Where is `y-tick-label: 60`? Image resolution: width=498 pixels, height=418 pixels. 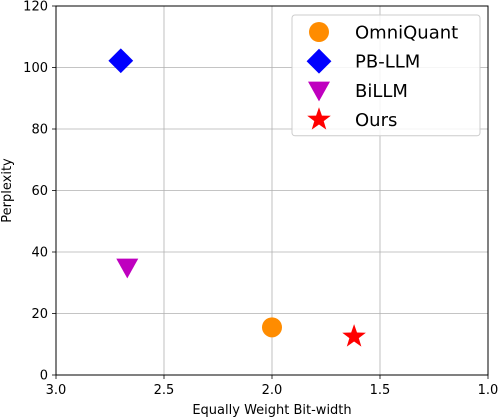 y-tick-label: 60 is located at coordinates (39, 191).